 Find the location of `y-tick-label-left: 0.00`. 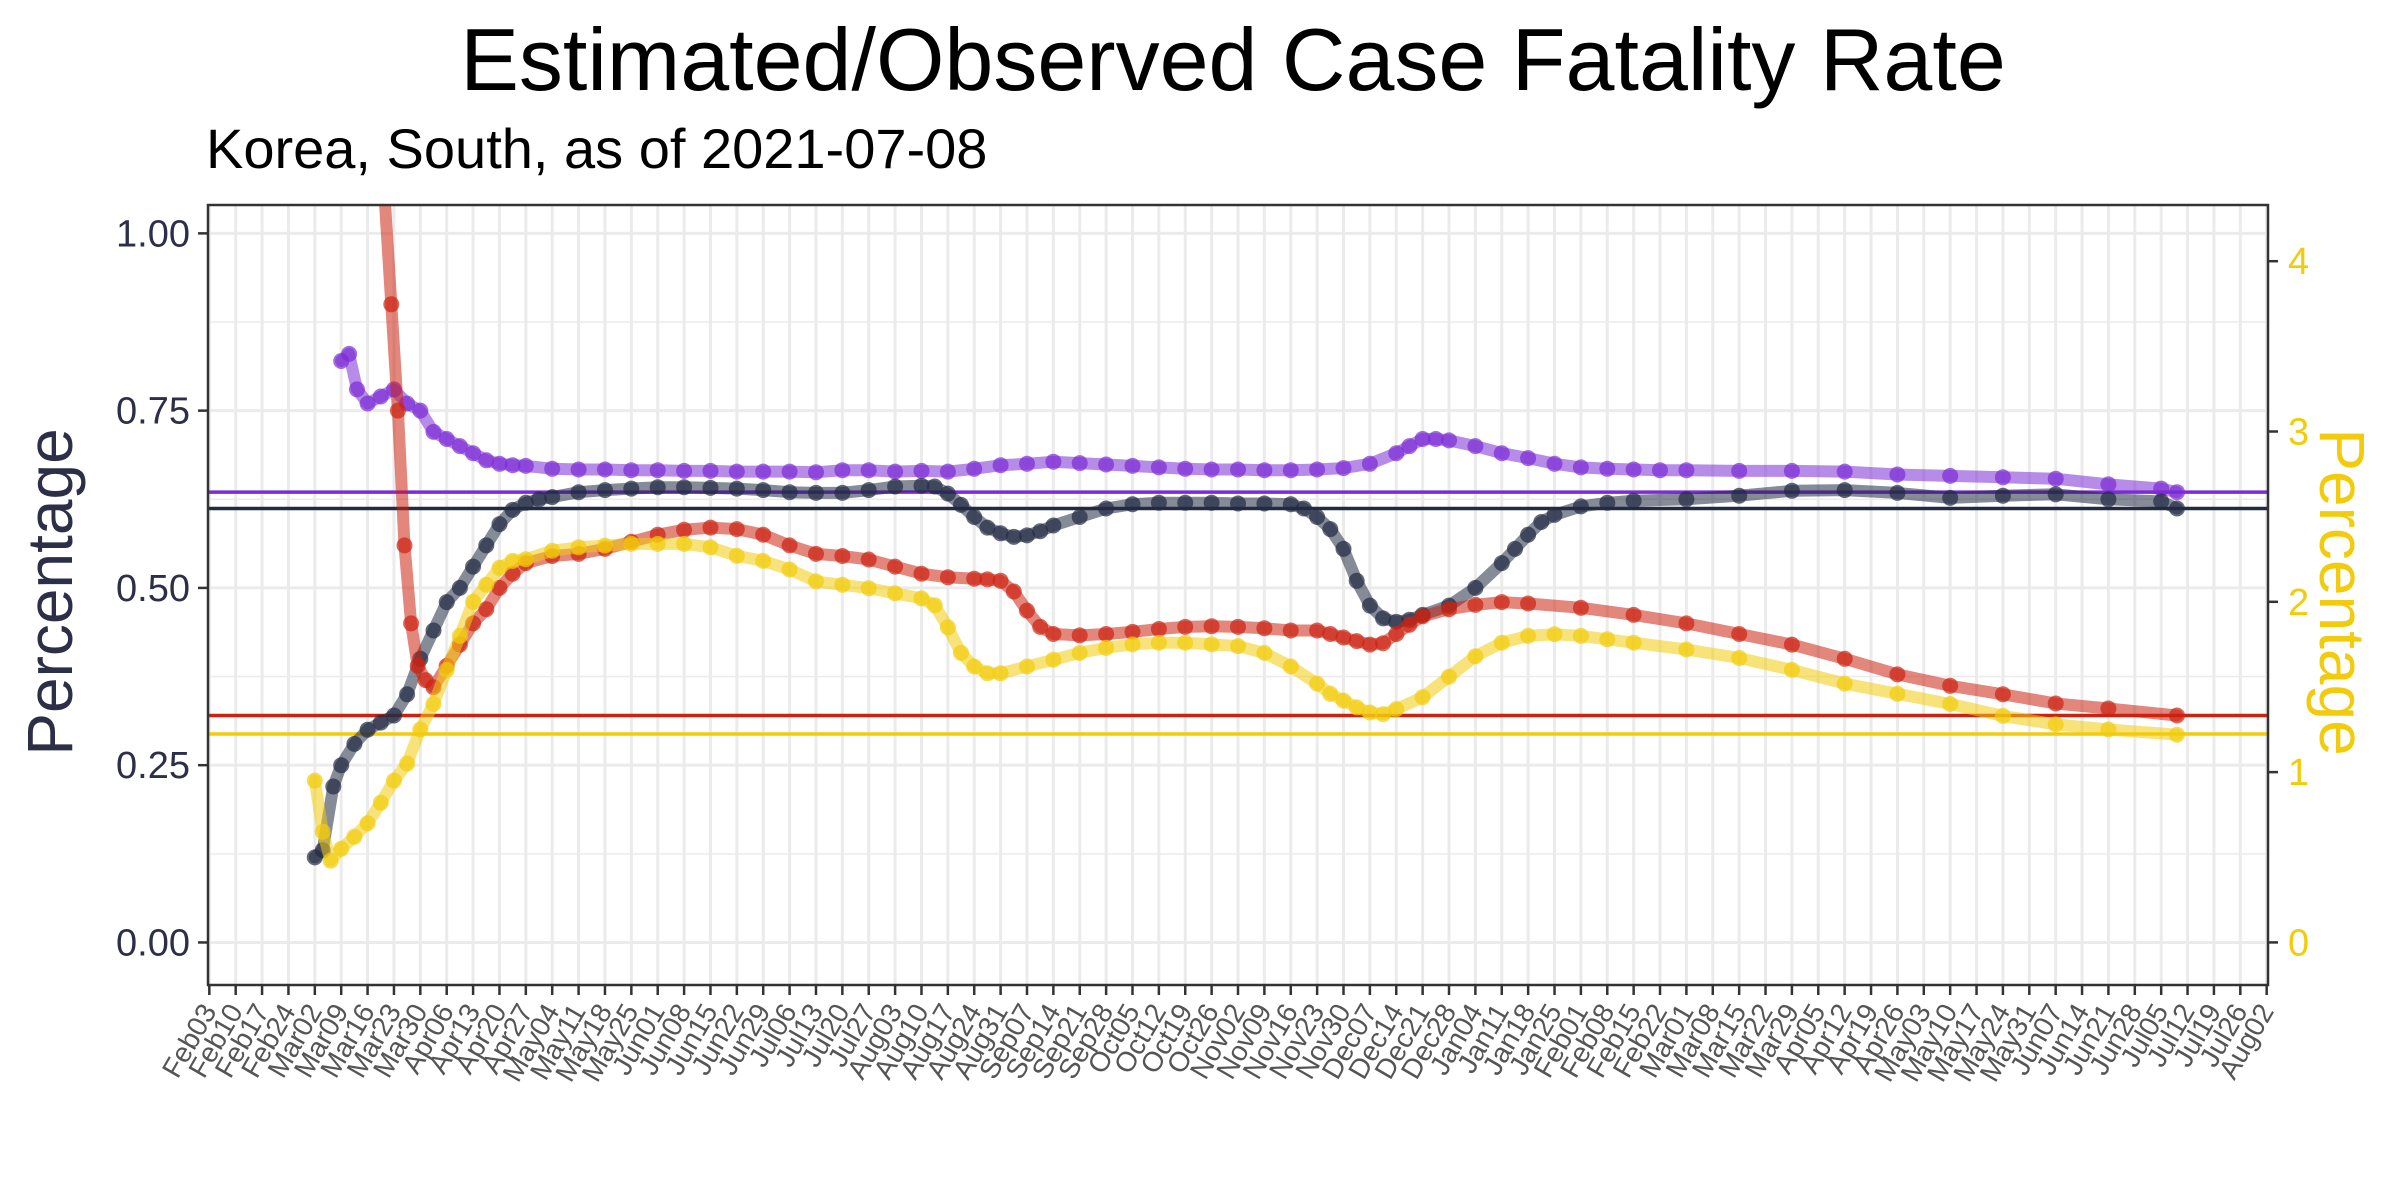

y-tick-label-left: 0.00 is located at coordinates (153, 943).